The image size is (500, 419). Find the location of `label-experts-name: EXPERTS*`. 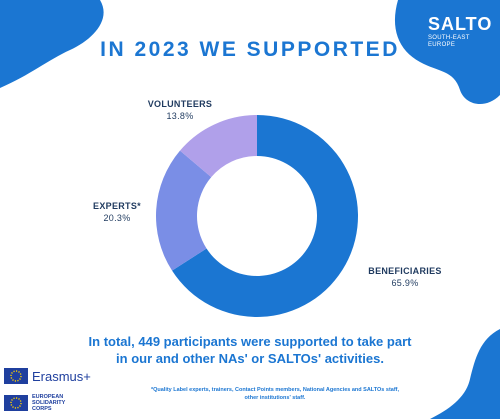

label-experts-name: EXPERTS* is located at coordinates (117, 206).